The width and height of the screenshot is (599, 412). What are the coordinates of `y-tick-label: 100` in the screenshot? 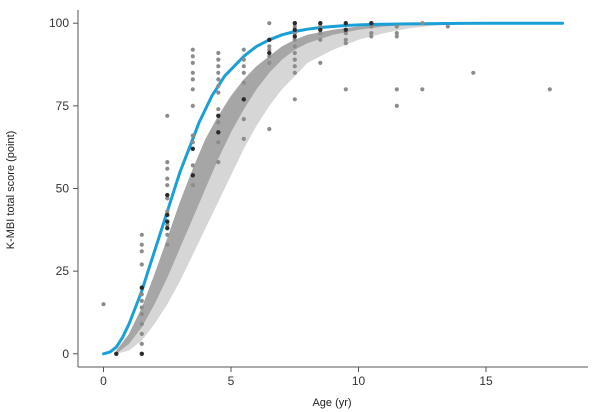 It's located at (59, 23).